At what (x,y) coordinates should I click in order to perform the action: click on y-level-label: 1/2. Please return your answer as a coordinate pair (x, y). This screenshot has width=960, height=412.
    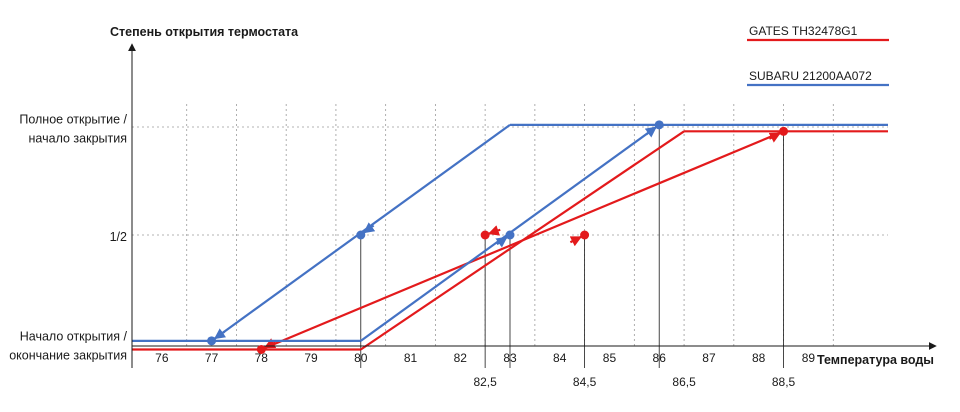
    Looking at the image, I should click on (118, 237).